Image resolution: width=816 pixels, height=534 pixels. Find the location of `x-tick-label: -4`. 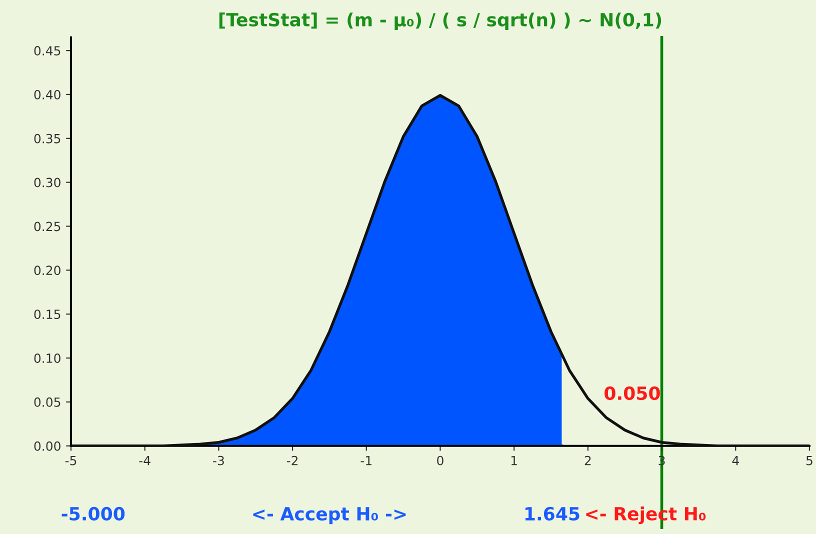

x-tick-label: -4 is located at coordinates (144, 461).